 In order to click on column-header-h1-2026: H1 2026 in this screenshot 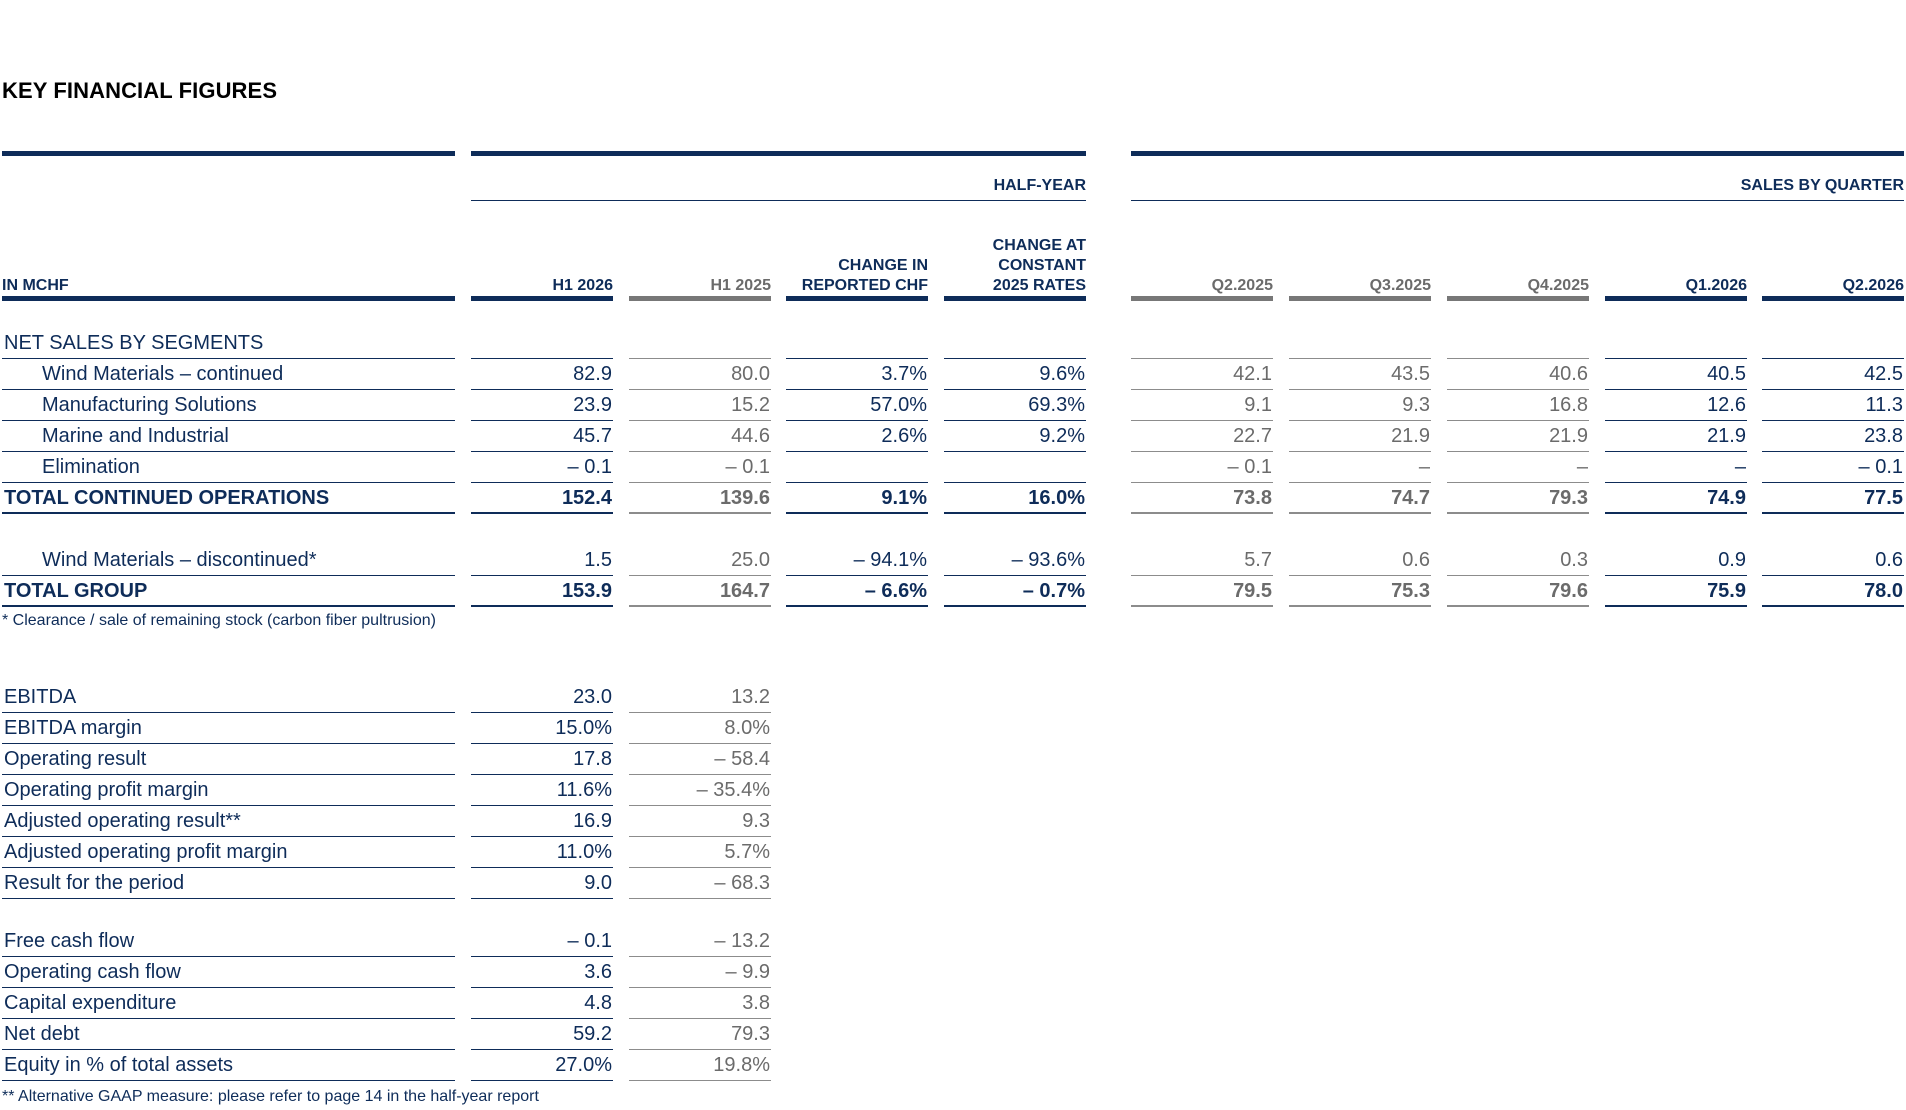, I will do `click(542, 286)`.